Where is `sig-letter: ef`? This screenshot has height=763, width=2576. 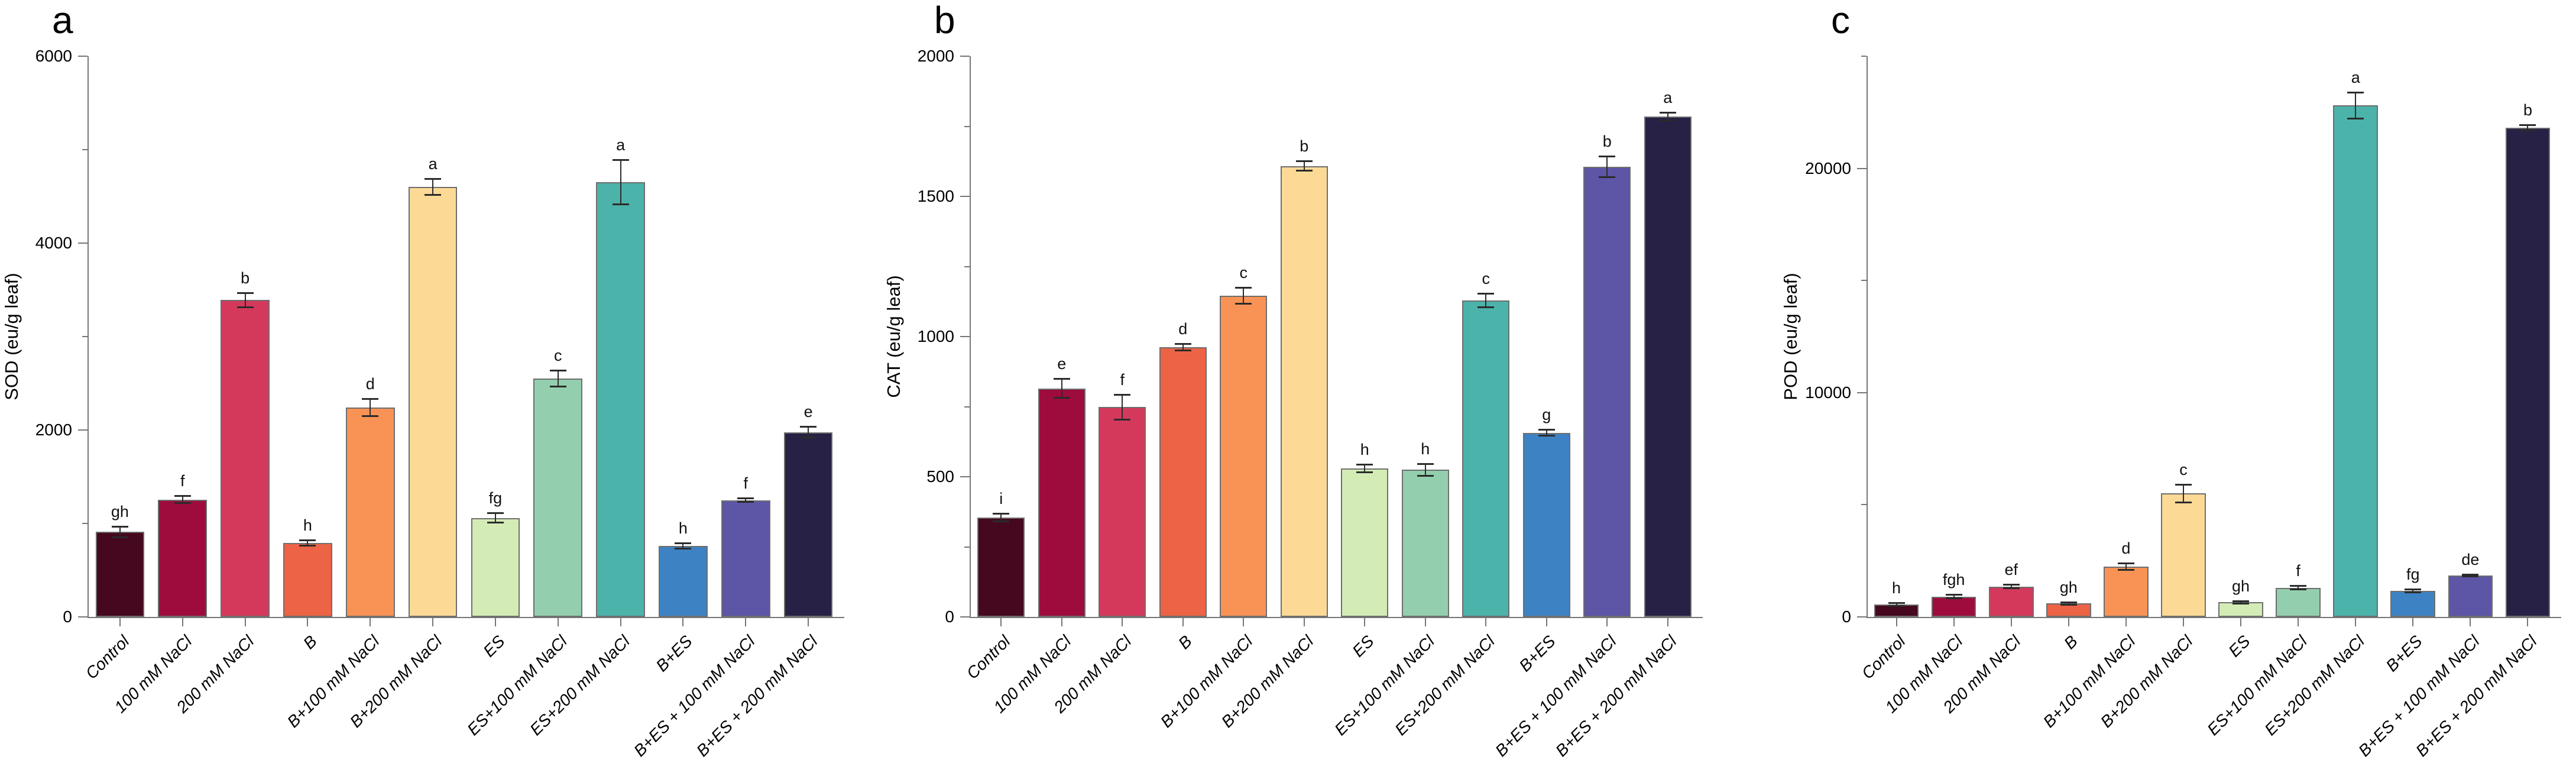 sig-letter: ef is located at coordinates (2011, 570).